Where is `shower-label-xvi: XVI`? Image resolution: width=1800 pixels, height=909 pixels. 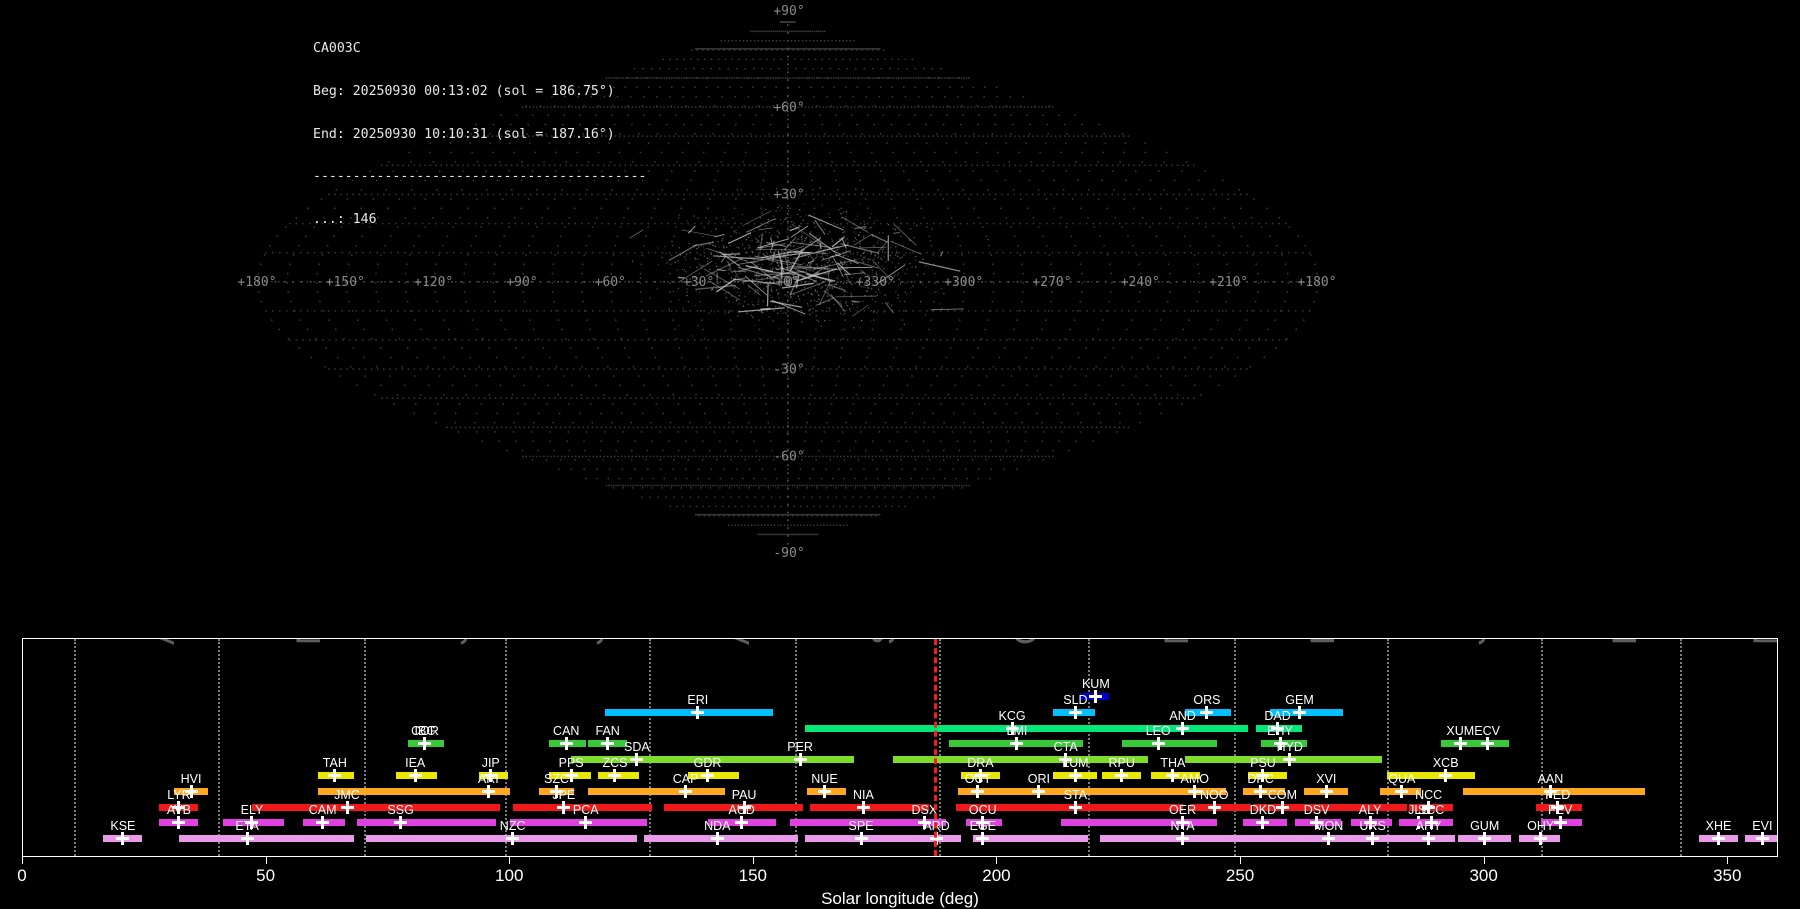 shower-label-xvi: XVI is located at coordinates (1326, 779).